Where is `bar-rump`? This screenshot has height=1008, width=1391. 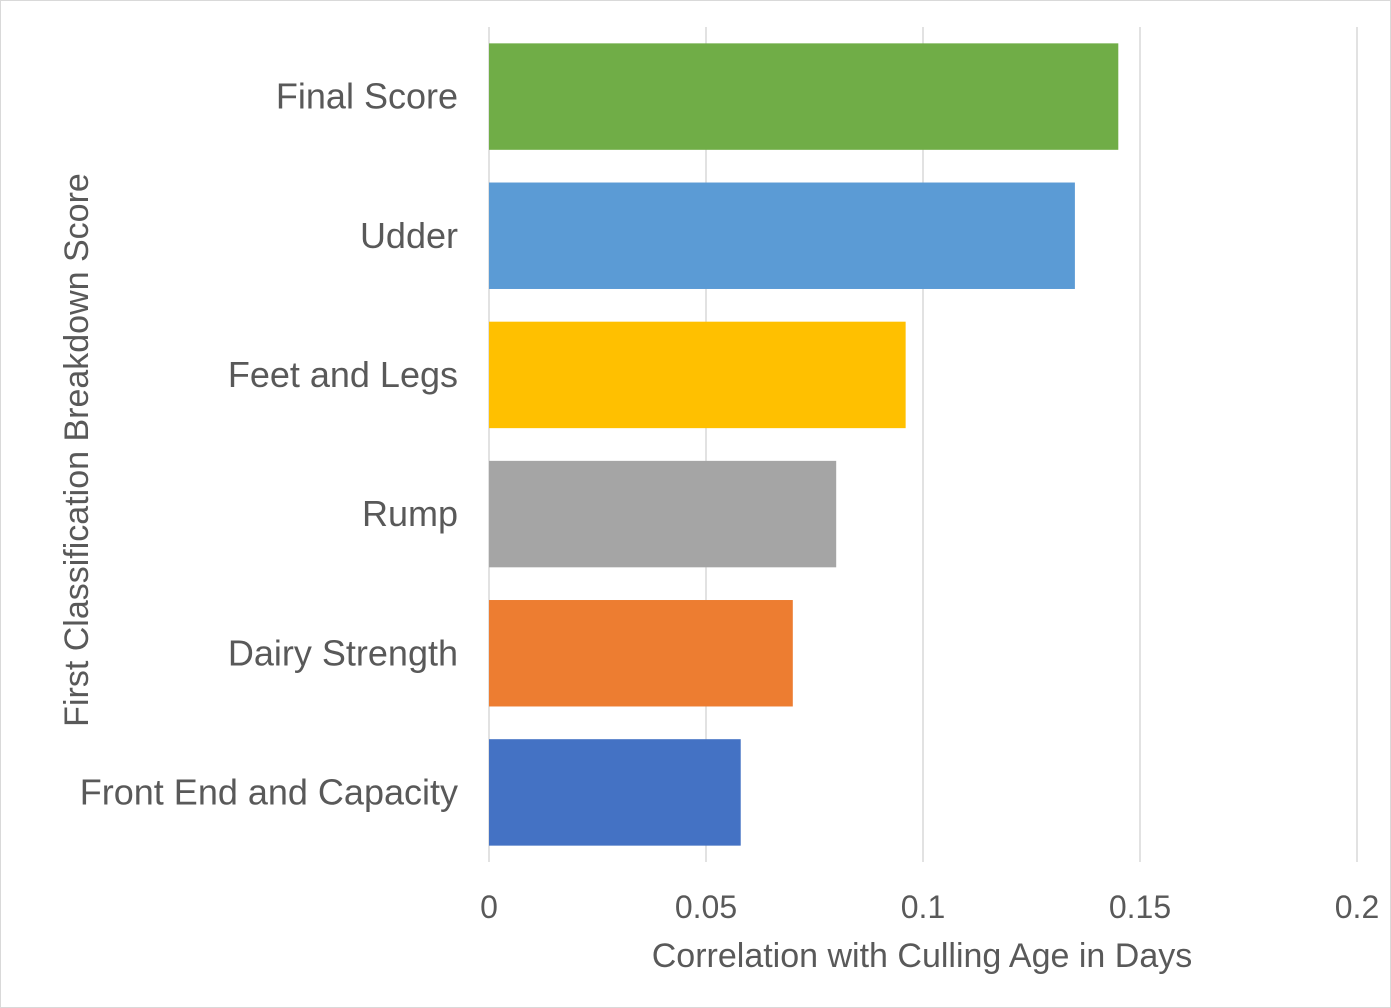
bar-rump is located at coordinates (663, 514).